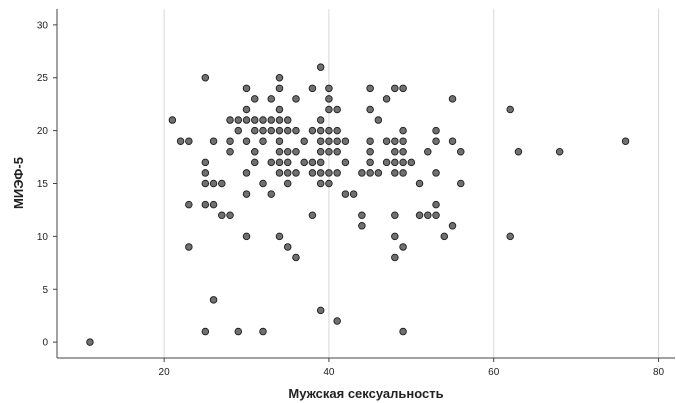  I want to click on y-tick-label: 30, so click(43, 25).